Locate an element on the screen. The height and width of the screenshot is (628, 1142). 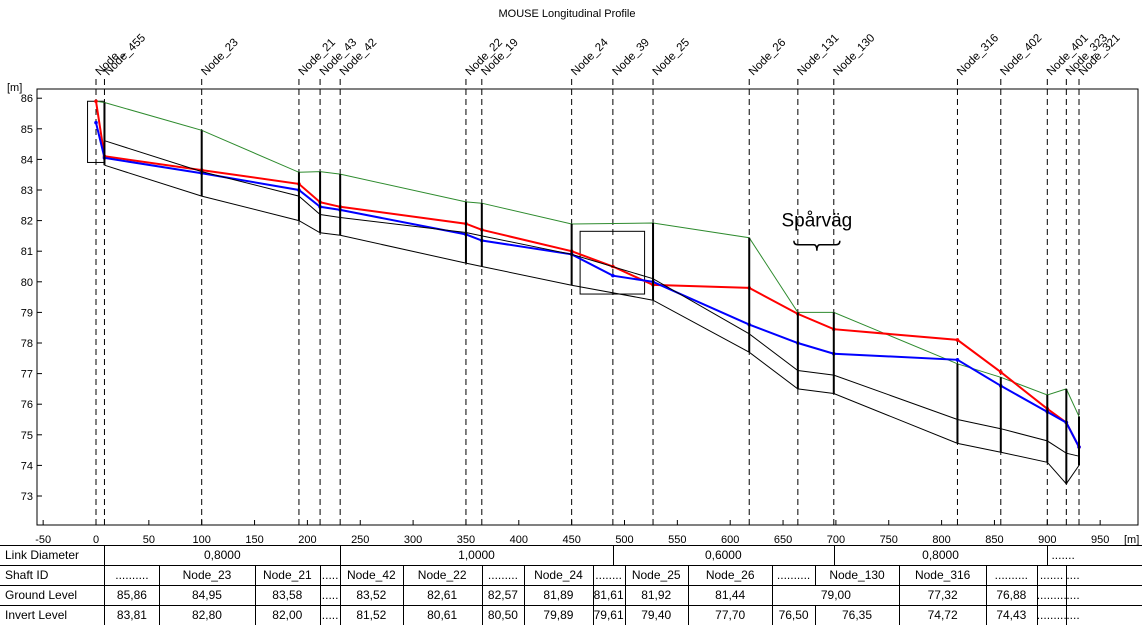
y-tick-label: 79 is located at coordinates (27, 313).